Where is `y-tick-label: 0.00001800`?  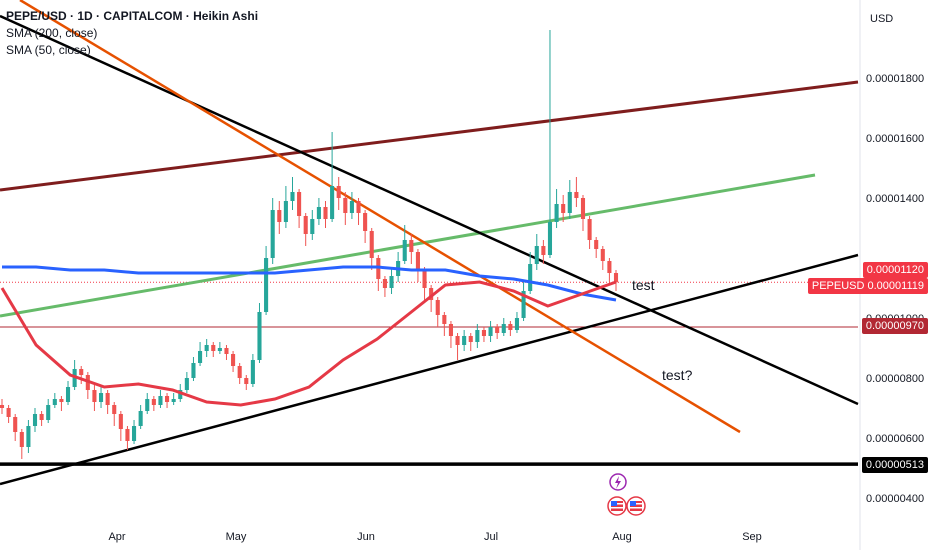
y-tick-label: 0.00001800 is located at coordinates (895, 79).